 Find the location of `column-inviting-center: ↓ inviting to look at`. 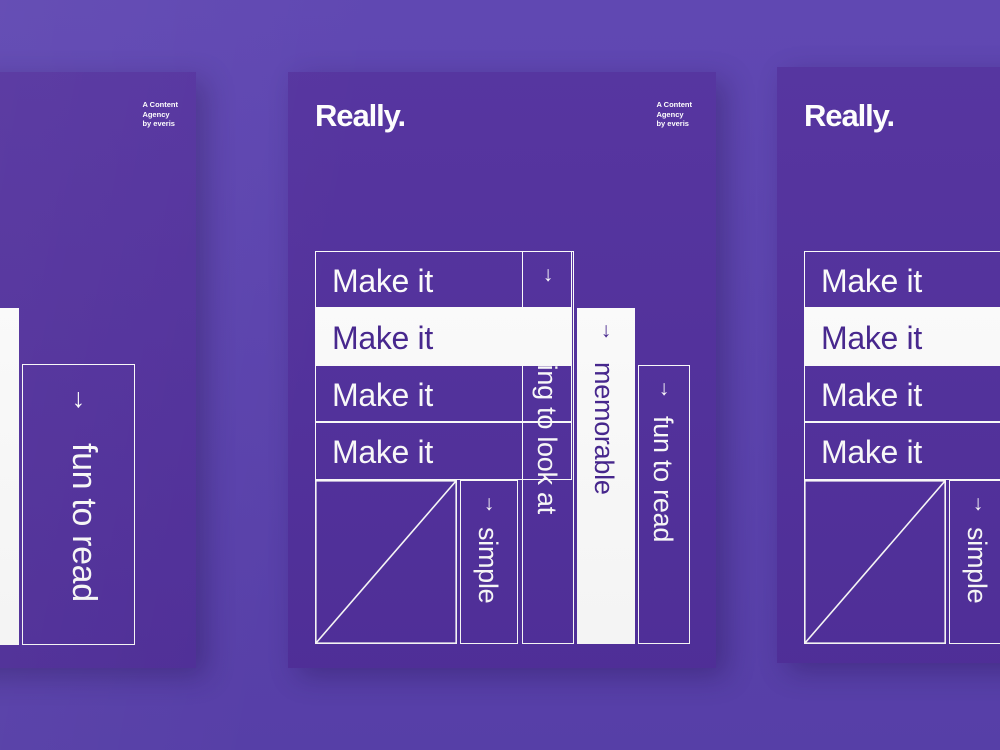

column-inviting-center: ↓ inviting to look at is located at coordinates (548, 447).